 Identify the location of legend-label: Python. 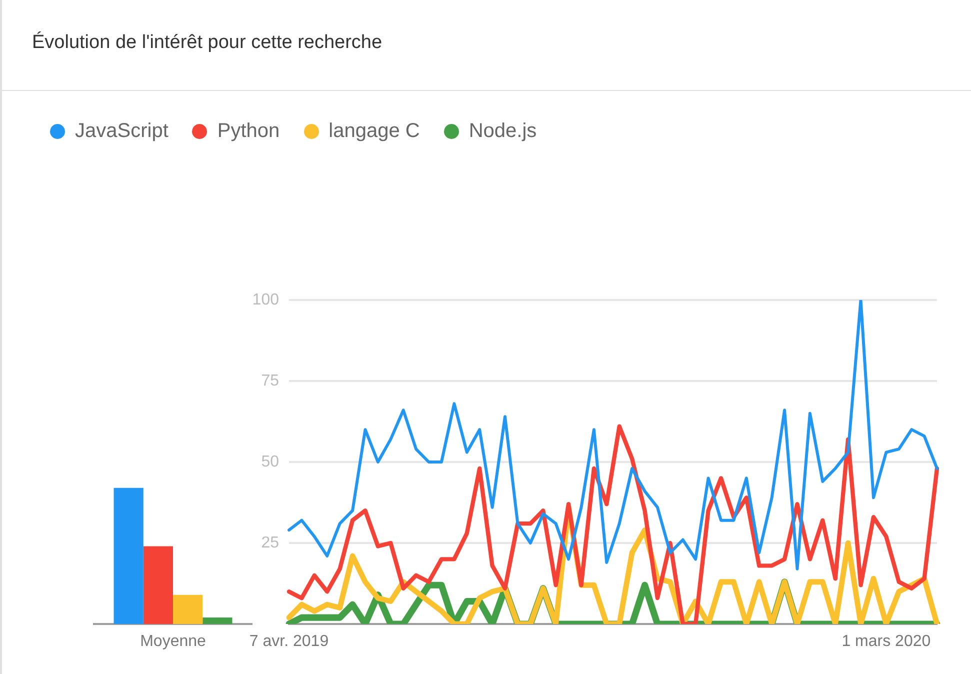
(248, 131).